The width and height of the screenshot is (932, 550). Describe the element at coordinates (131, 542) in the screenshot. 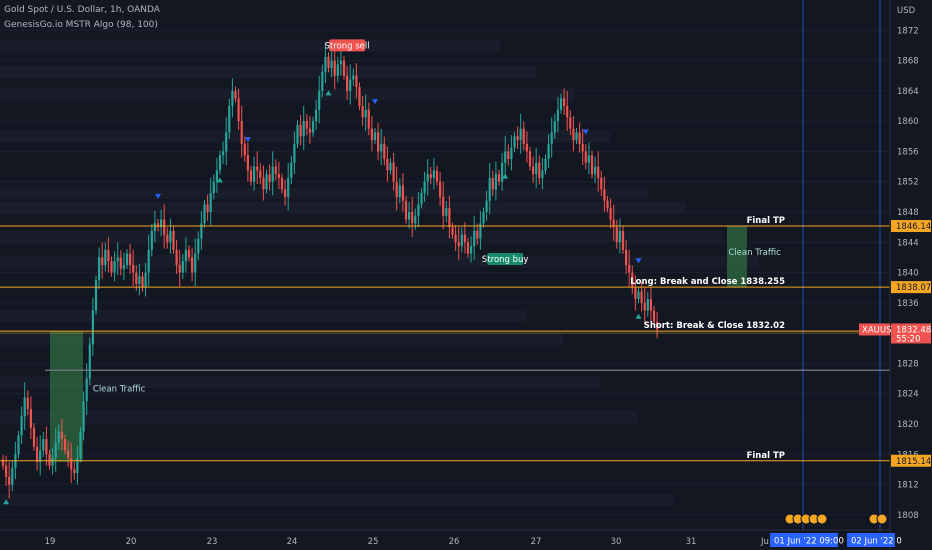

I see `time-tick-label: 20` at that location.